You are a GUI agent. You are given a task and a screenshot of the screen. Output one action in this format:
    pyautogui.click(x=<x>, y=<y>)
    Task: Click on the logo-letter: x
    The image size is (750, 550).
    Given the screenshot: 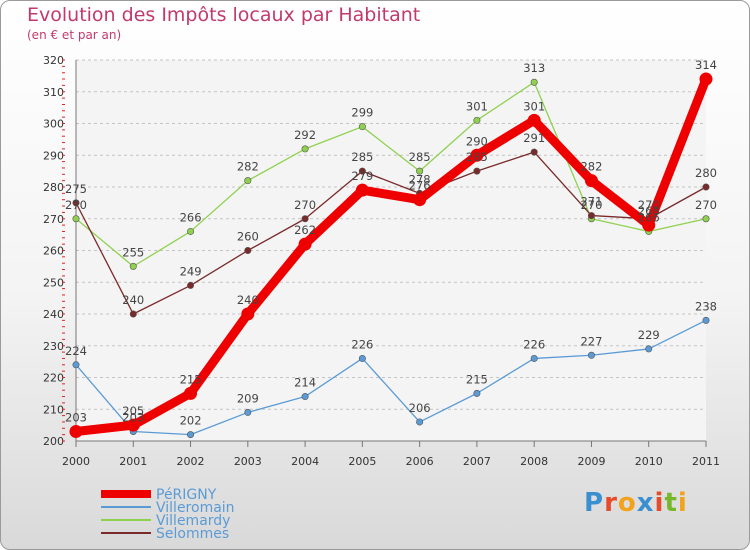 What is the action you would take?
    pyautogui.click(x=645, y=503)
    